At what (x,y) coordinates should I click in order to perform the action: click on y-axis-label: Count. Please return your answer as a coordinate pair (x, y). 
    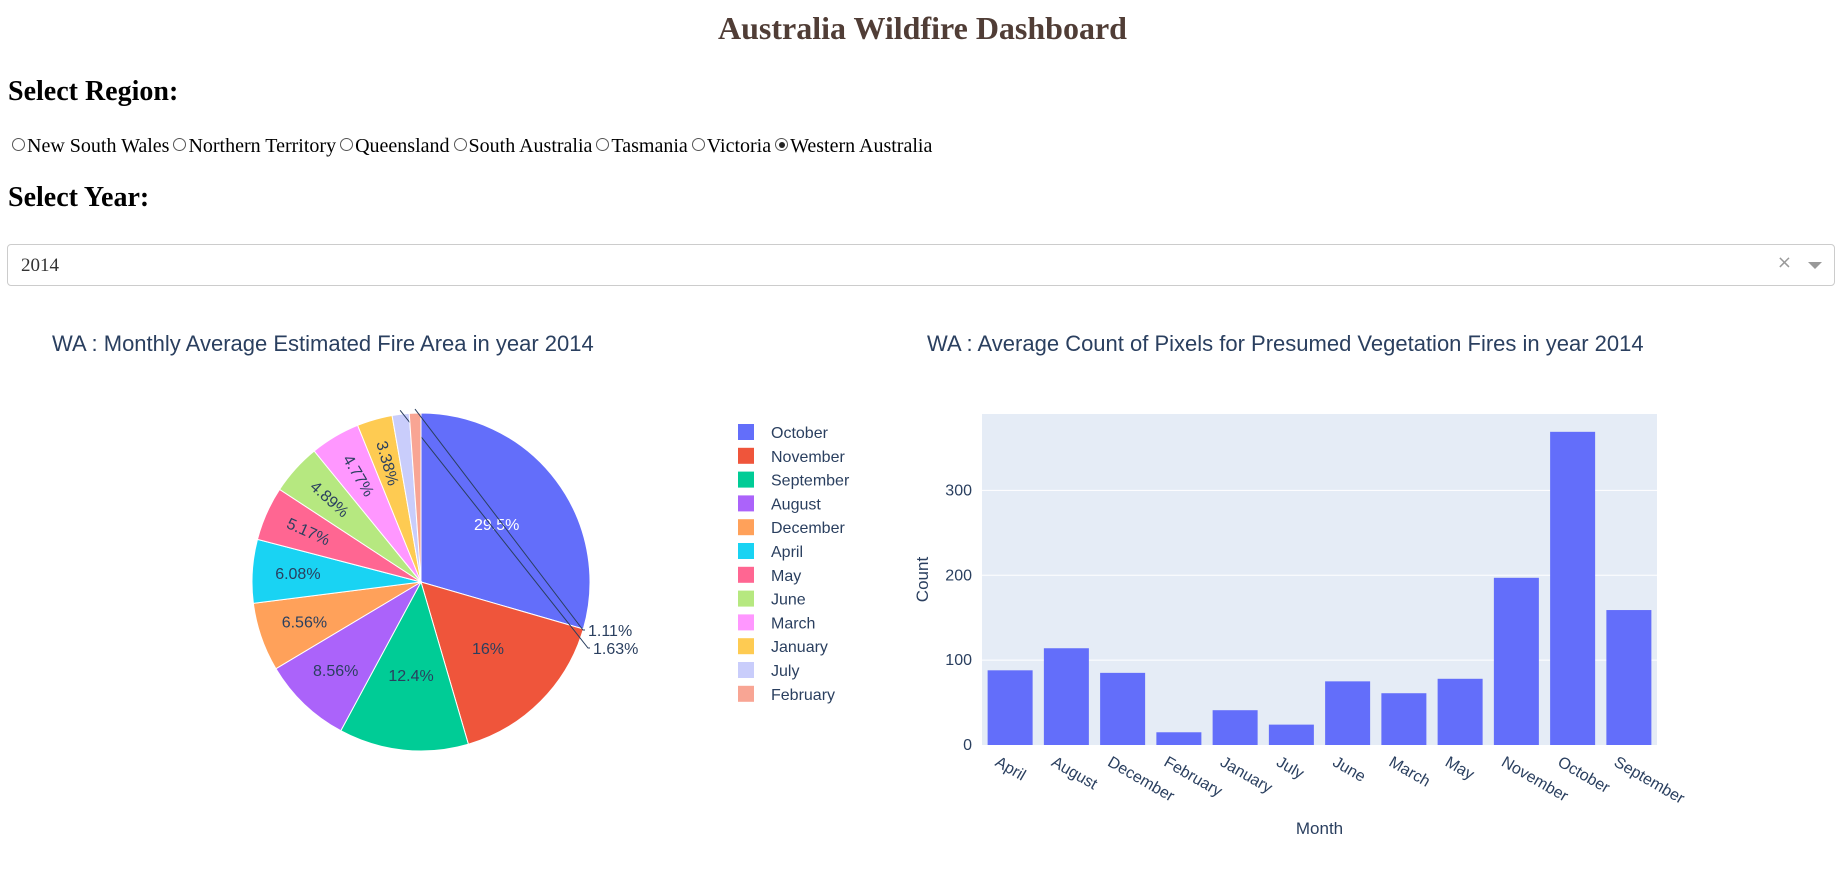
    Looking at the image, I should click on (922, 580).